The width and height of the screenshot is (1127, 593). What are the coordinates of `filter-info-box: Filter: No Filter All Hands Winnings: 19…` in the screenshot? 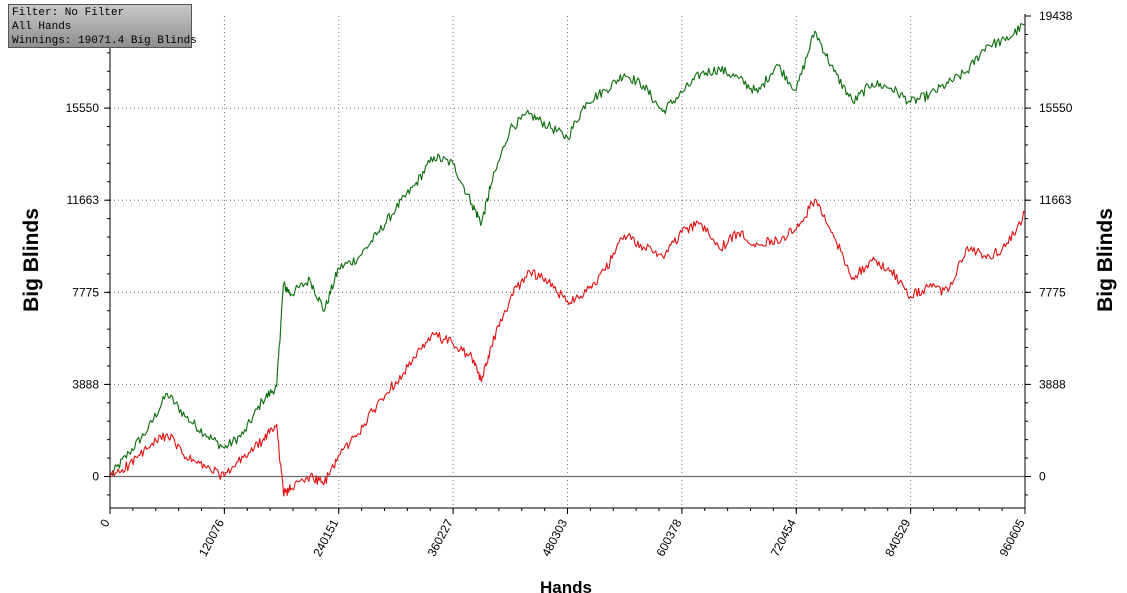 It's located at (102, 26).